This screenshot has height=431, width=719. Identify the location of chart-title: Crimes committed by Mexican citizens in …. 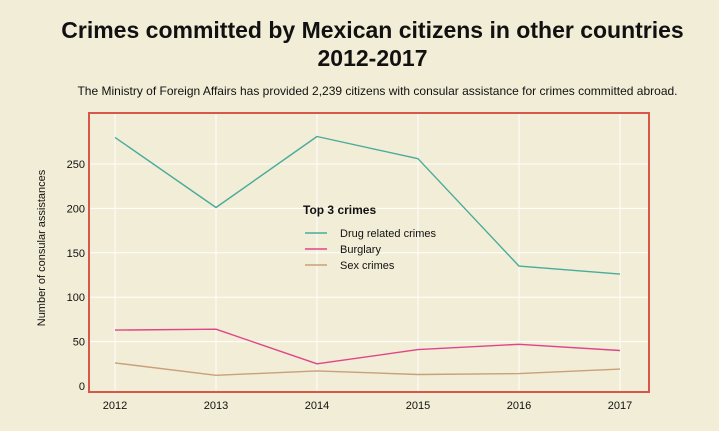
(359, 44).